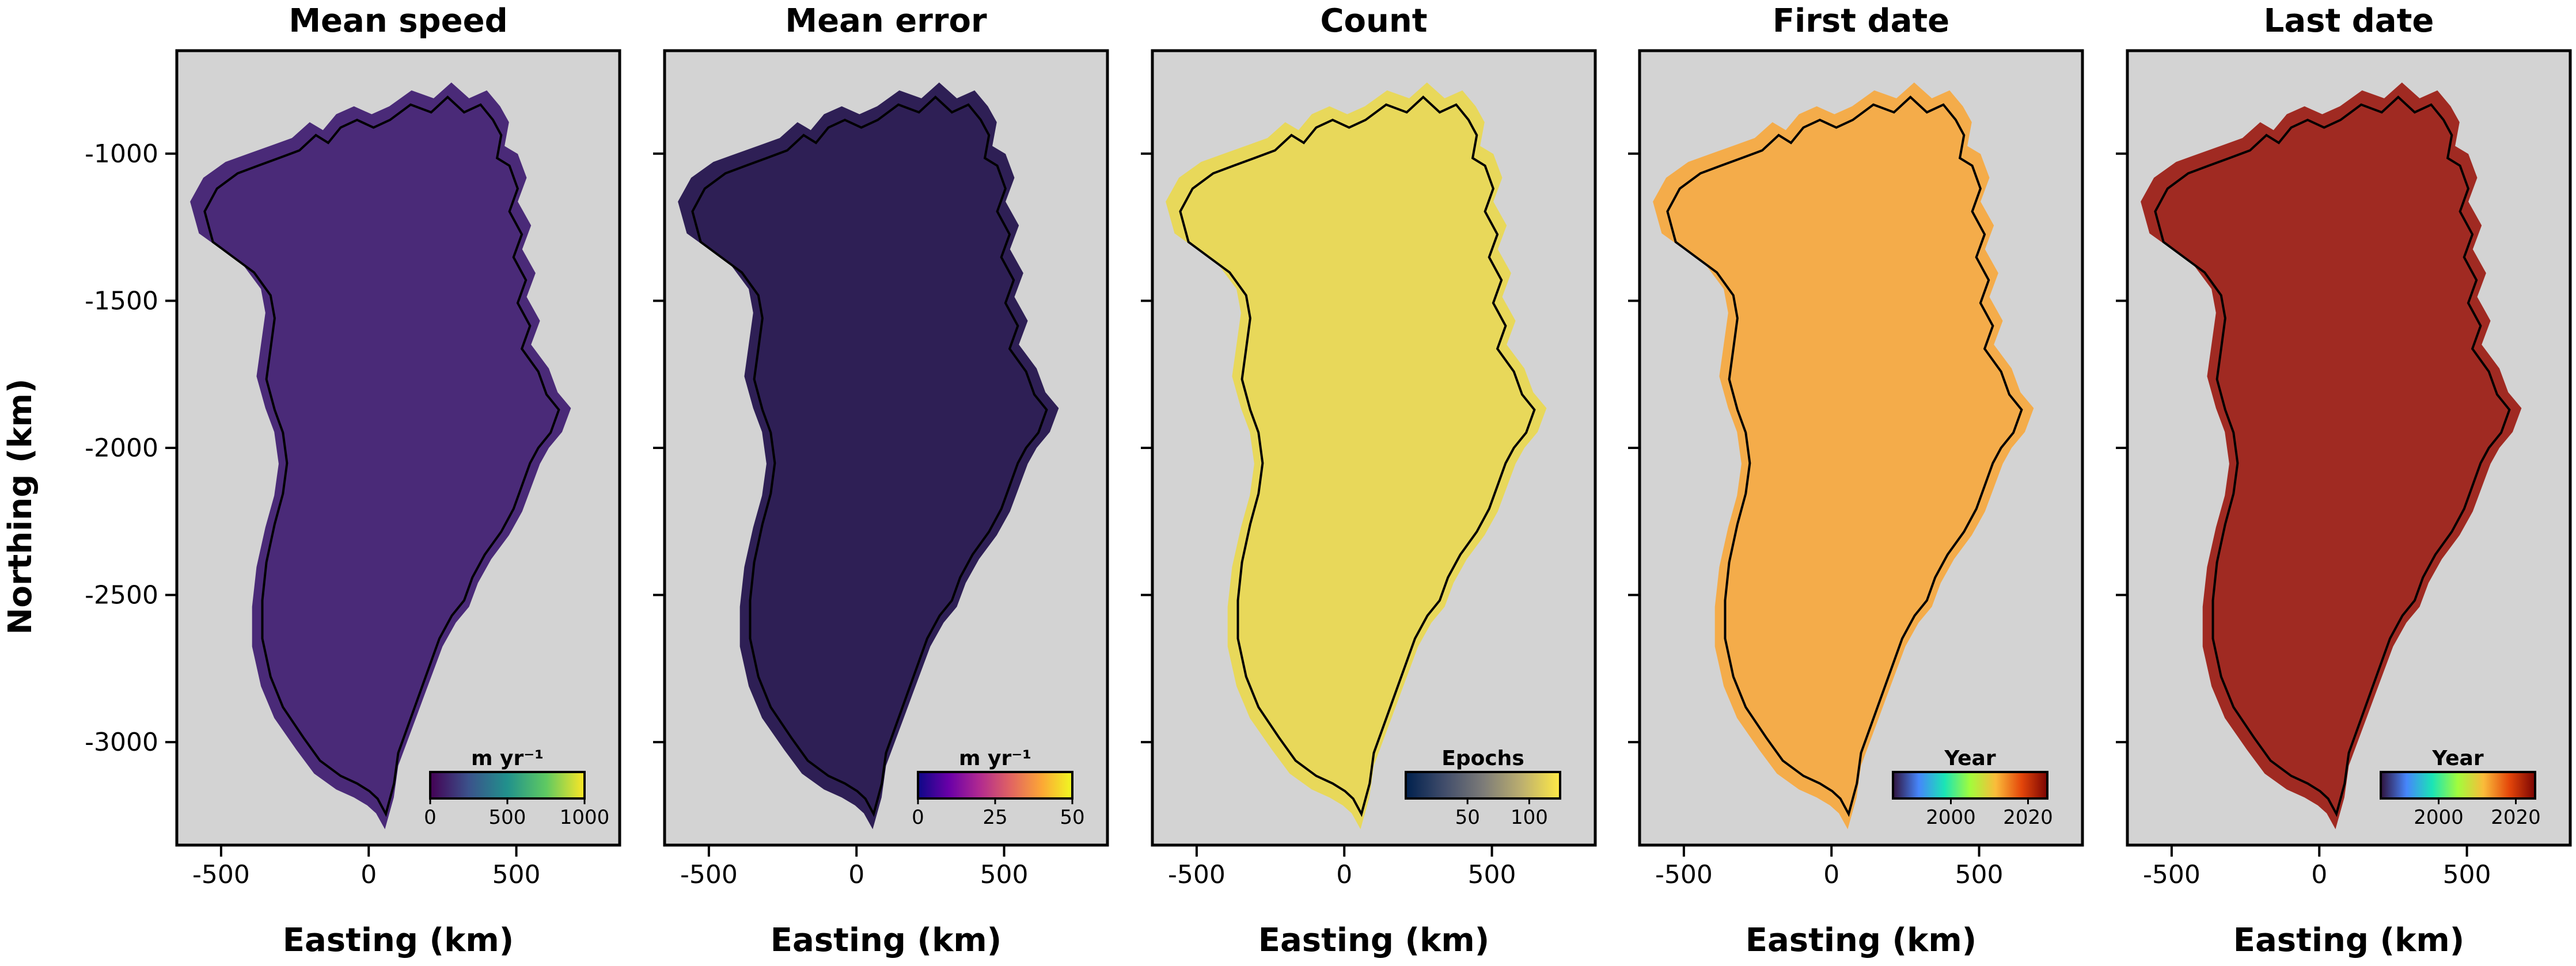 This screenshot has height=966, width=2576. Describe the element at coordinates (398, 21) in the screenshot. I see `panel-title: Mean speed` at that location.